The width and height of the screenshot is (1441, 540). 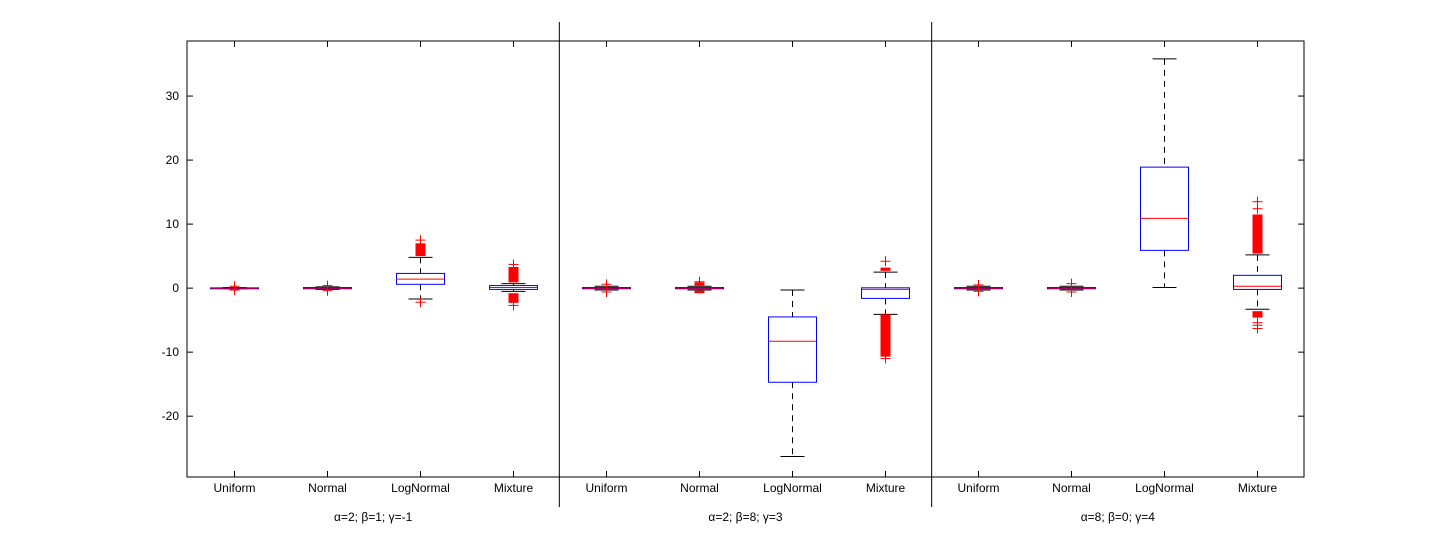 I want to click on y-tick-label: 10, so click(x=173, y=224).